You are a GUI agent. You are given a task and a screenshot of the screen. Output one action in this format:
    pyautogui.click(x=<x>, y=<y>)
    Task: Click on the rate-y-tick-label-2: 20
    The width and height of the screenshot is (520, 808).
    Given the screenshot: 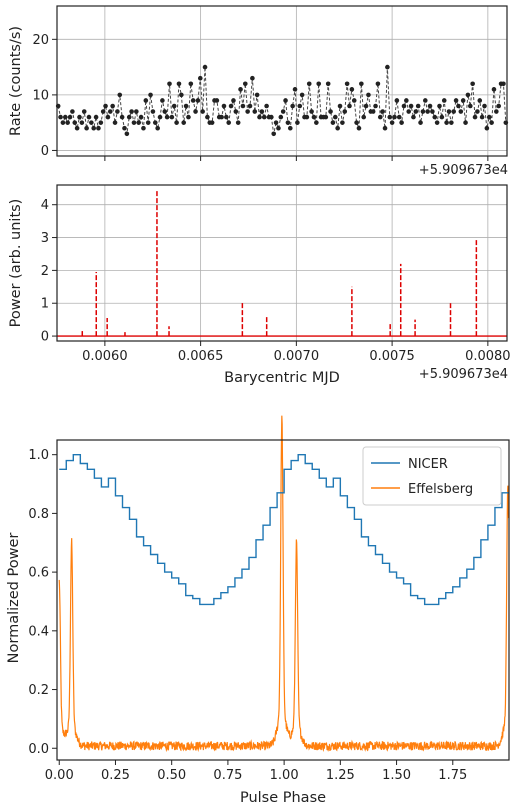 What is the action you would take?
    pyautogui.click(x=40, y=40)
    